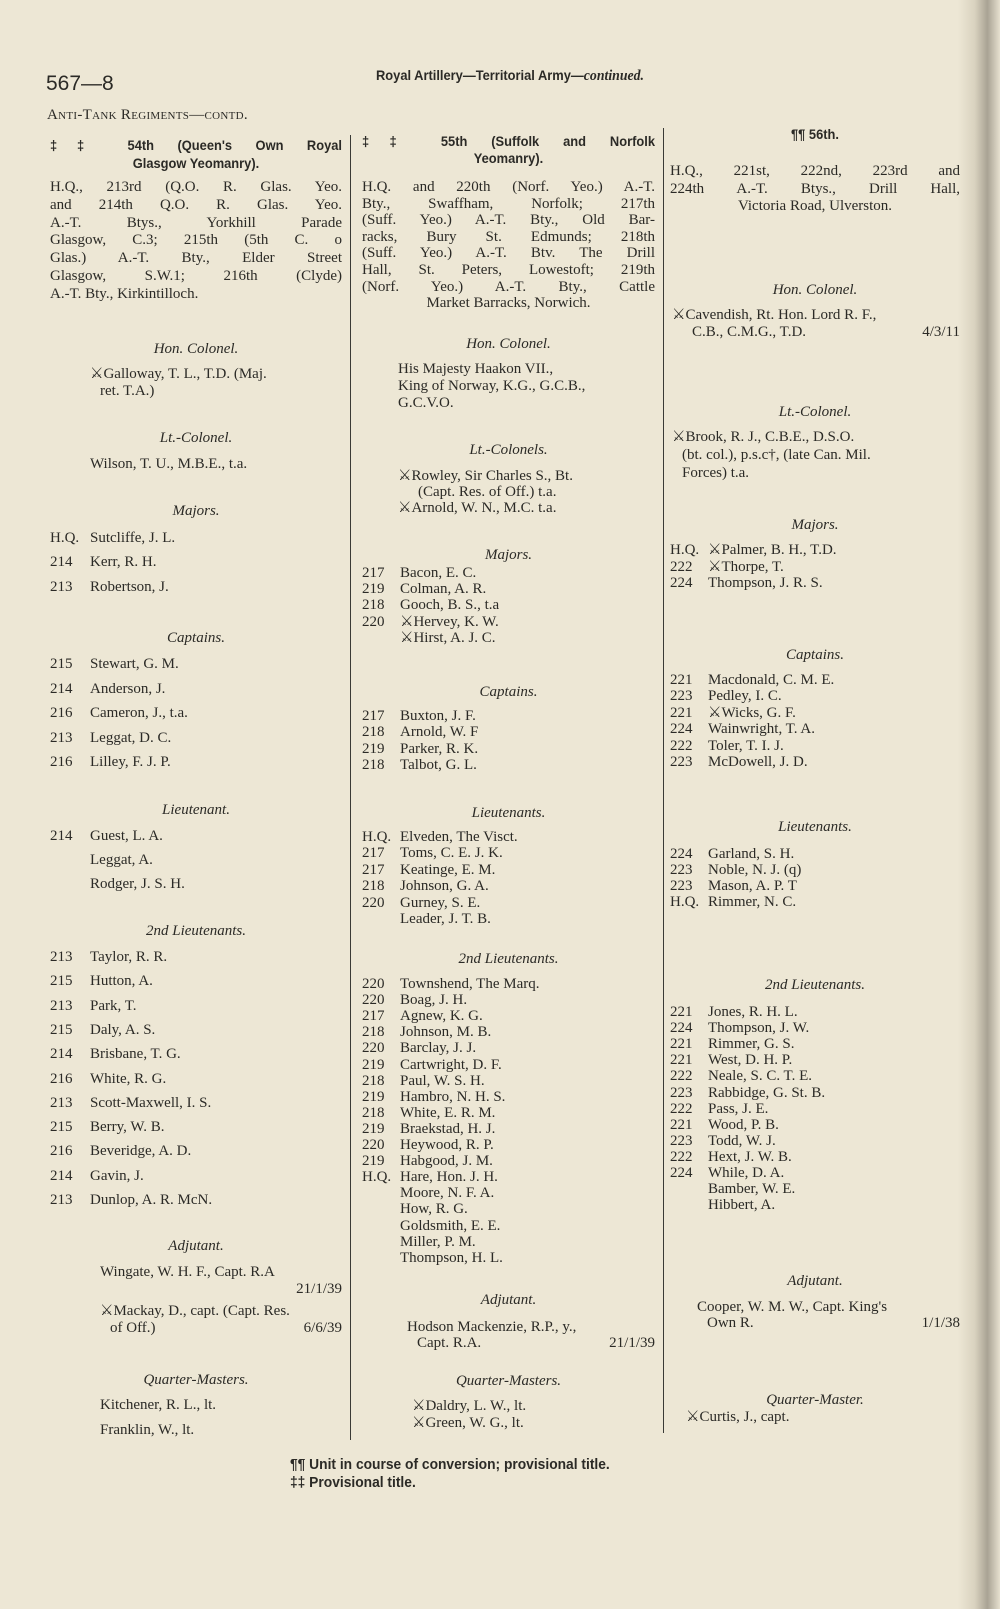 The width and height of the screenshot is (1000, 1609). I want to click on page-number: 567—8, so click(80, 83).